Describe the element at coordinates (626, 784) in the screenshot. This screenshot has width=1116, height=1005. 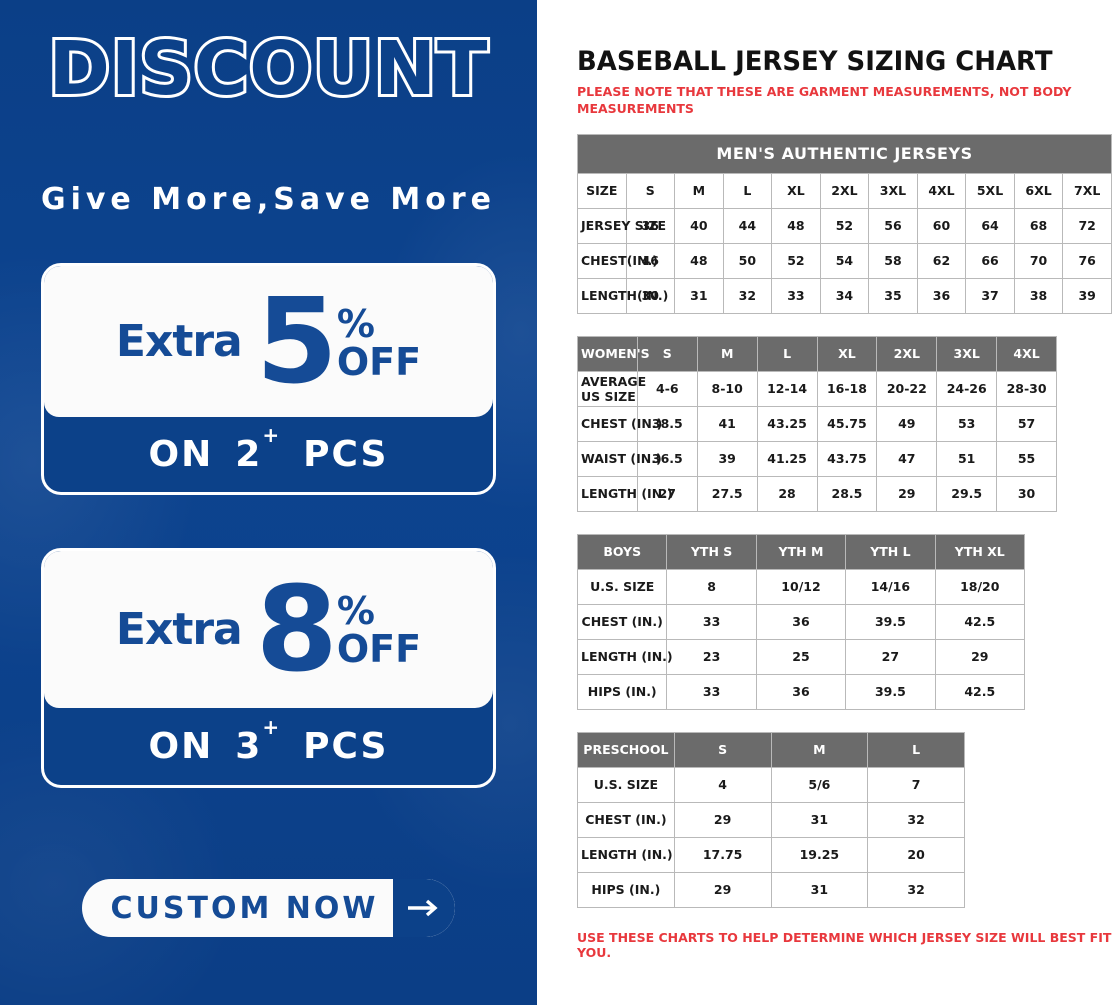
I see `row-label: U.S. SIZE` at that location.